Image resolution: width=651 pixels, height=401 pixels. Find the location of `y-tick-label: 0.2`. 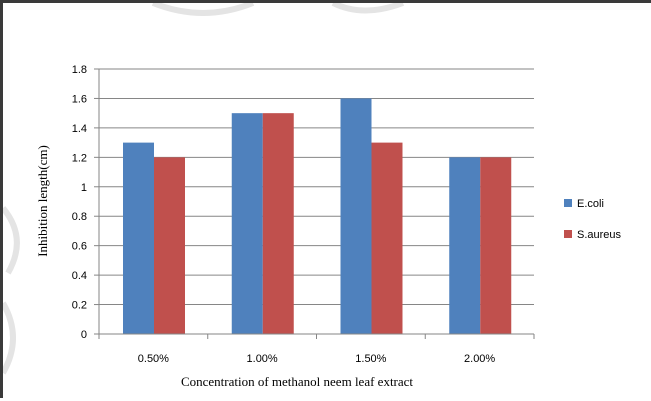

y-tick-label: 0.2 is located at coordinates (79, 306).